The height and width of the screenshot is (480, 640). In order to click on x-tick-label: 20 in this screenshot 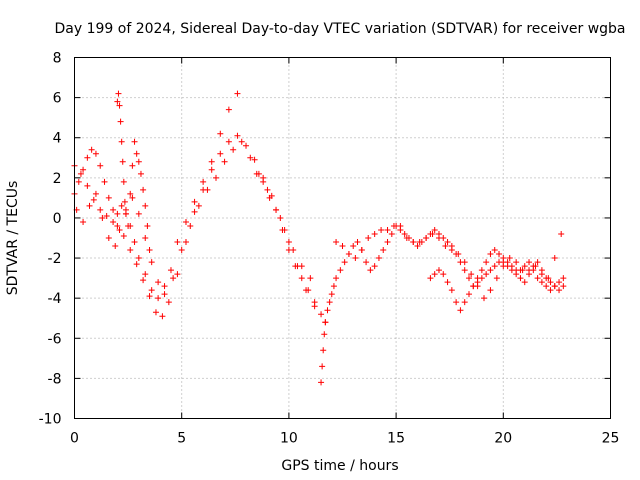, I will do `click(503, 439)`.